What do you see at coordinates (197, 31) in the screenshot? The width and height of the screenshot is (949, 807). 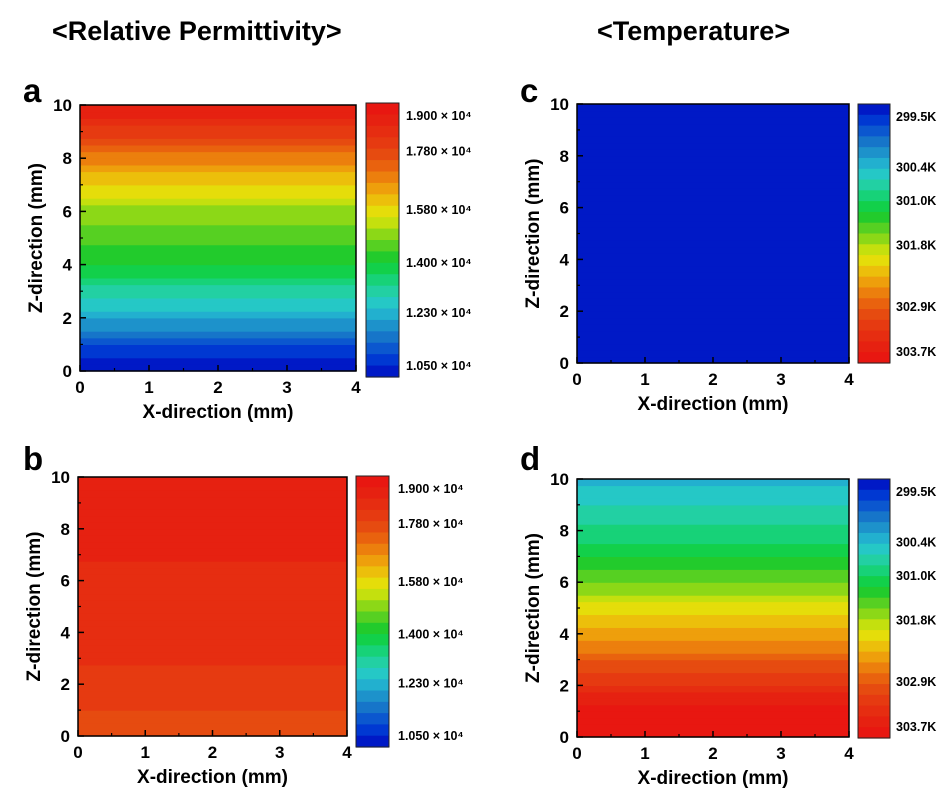 I see `heading-relative-permittivity: <Relative Permittivity>` at bounding box center [197, 31].